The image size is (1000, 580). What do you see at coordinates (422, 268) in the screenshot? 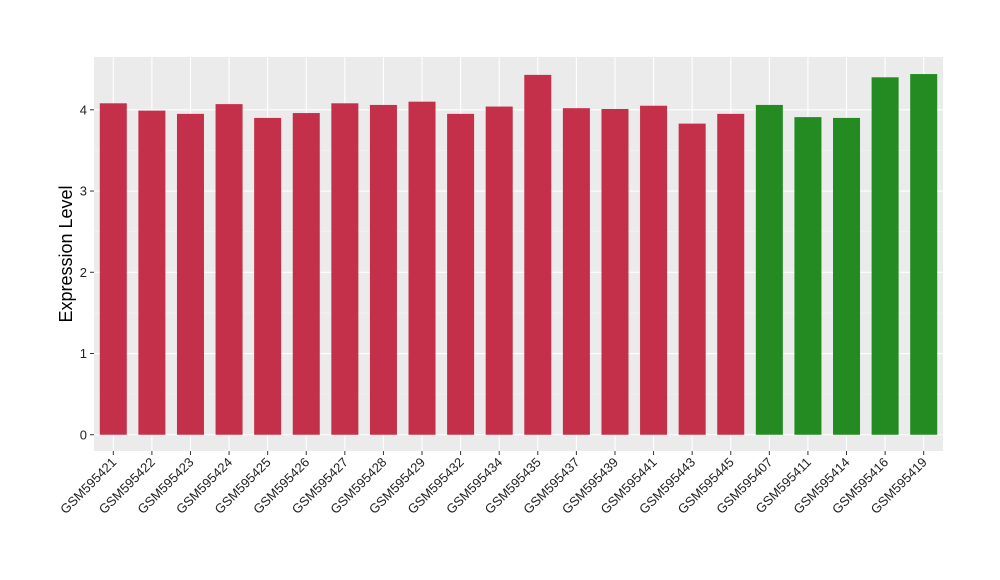
I see `bar-GSM595429` at bounding box center [422, 268].